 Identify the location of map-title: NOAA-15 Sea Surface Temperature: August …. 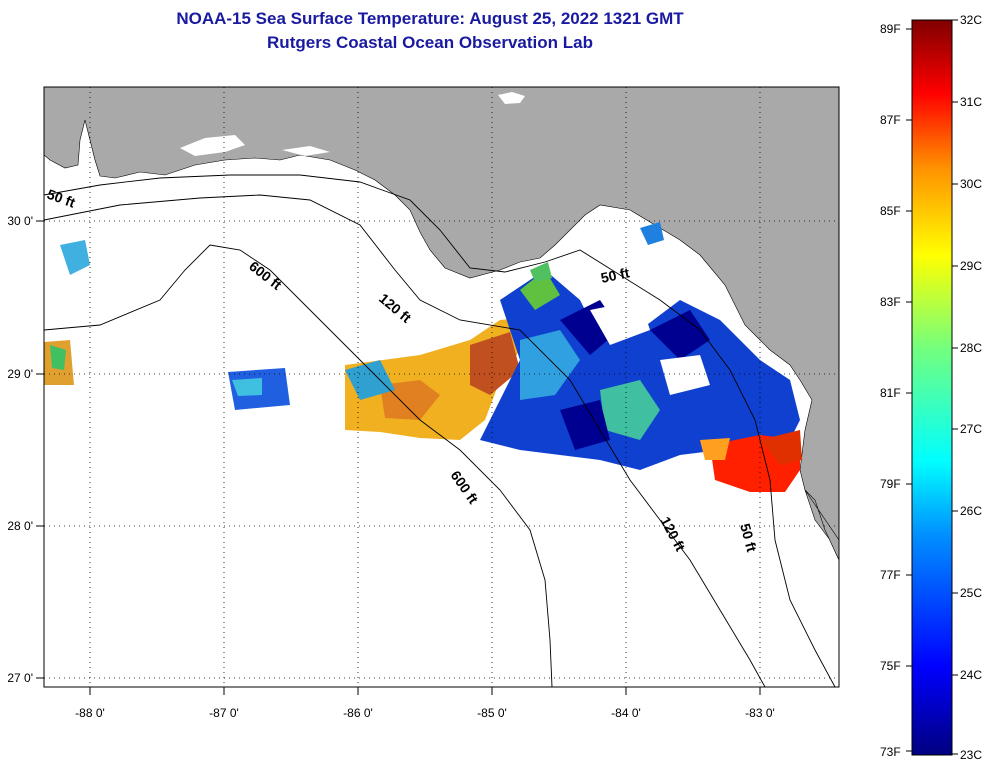
(430, 18).